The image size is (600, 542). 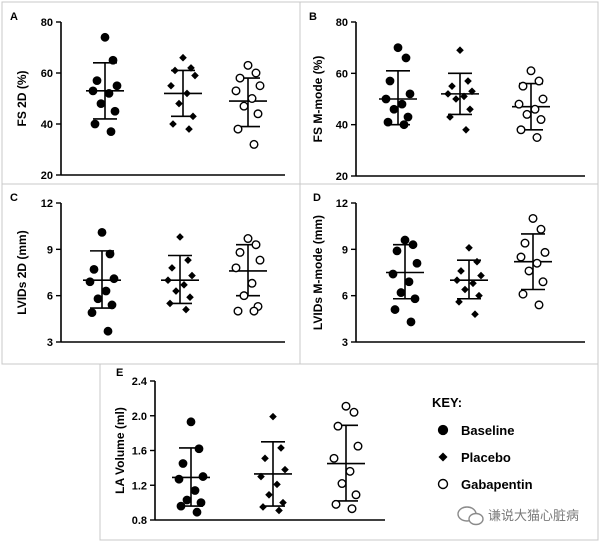 I want to click on legend-gabapentin-marker, so click(x=443, y=484).